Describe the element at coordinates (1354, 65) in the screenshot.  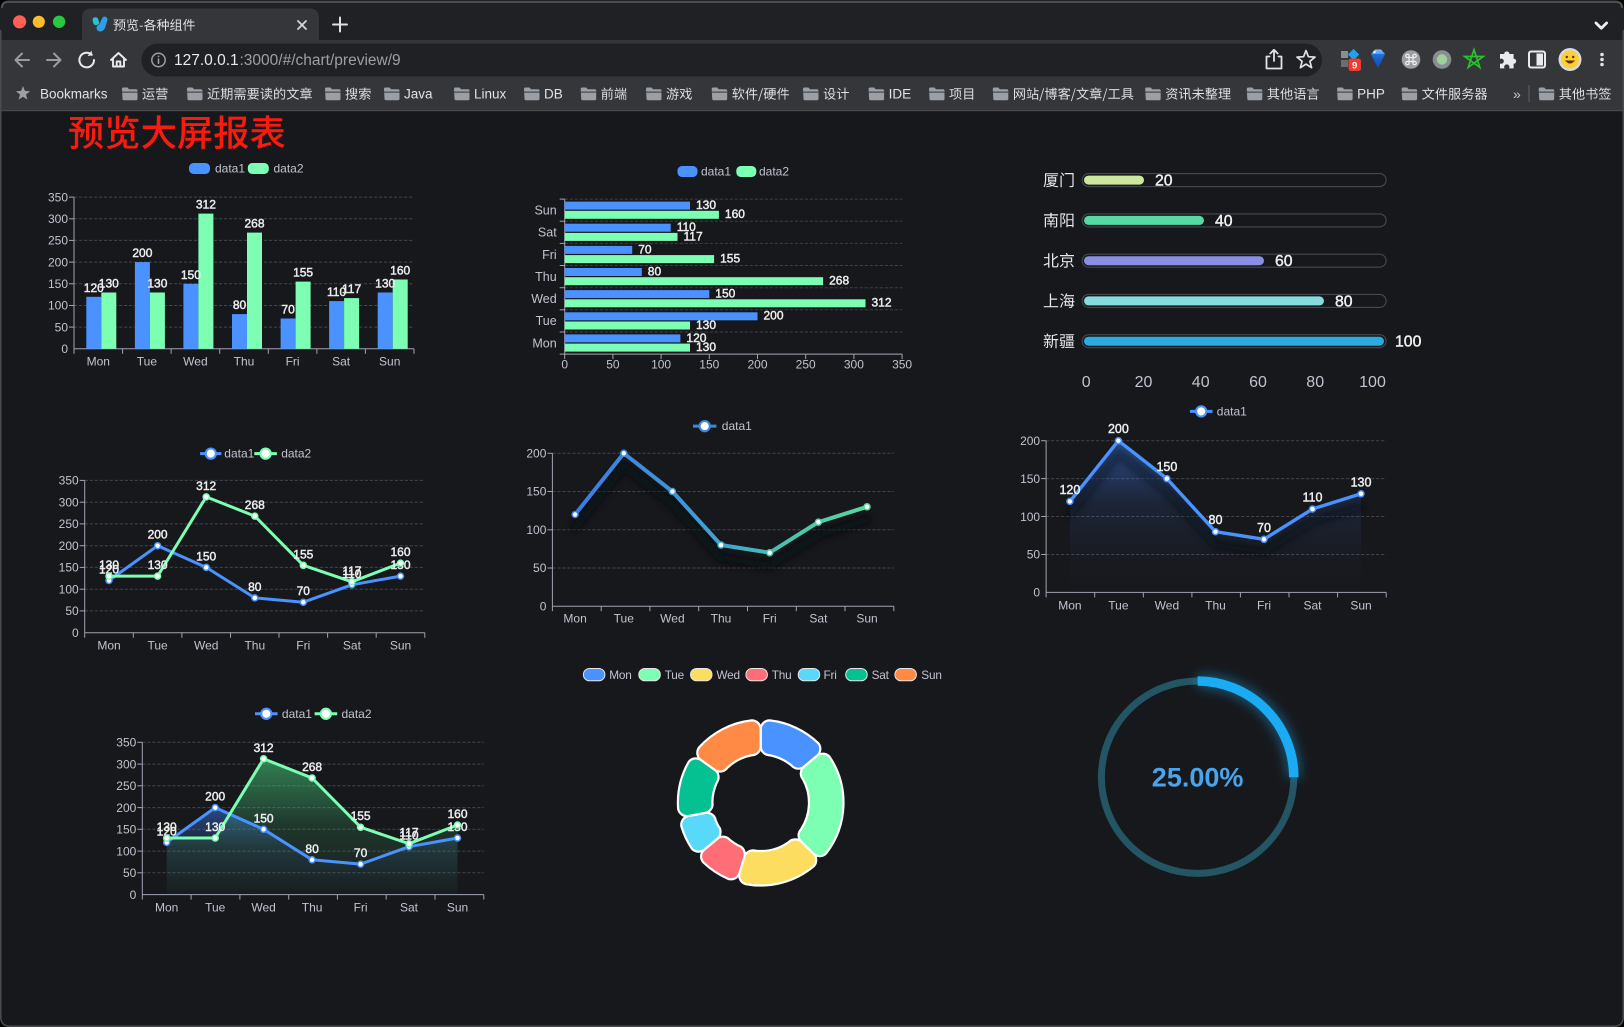
I see `svg-text: 9` at that location.